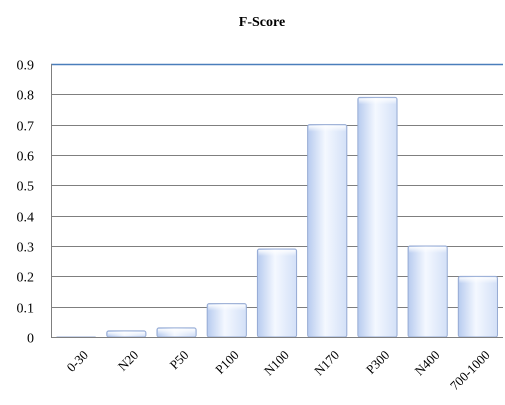  What do you see at coordinates (26, 187) in the screenshot?
I see `y-tick-label: 0.5` at bounding box center [26, 187].